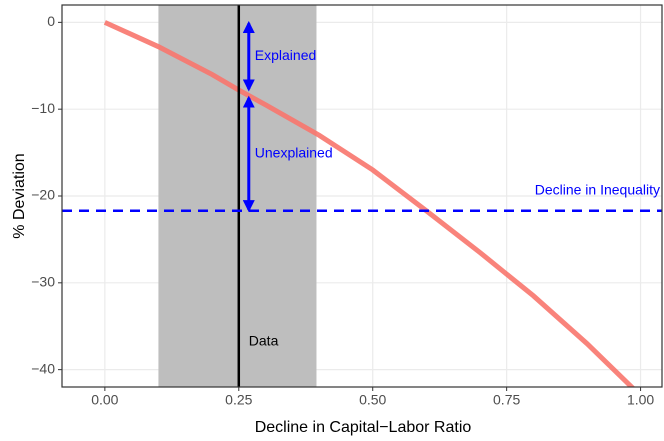 This screenshot has height=441, width=664. What do you see at coordinates (43, 108) in the screenshot?
I see `y-tick-label: −10` at bounding box center [43, 108].